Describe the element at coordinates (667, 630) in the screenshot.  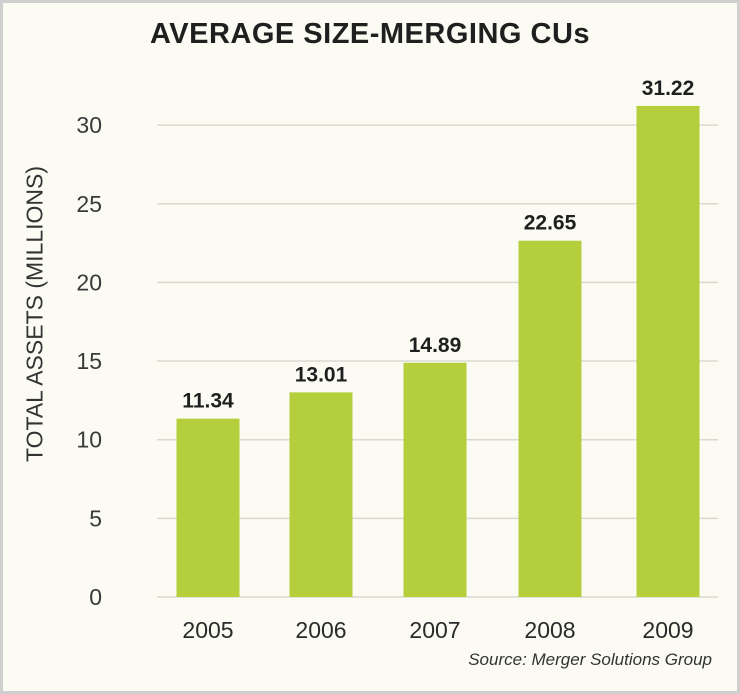
I see `x-tick-label-2009: 2009` at that location.